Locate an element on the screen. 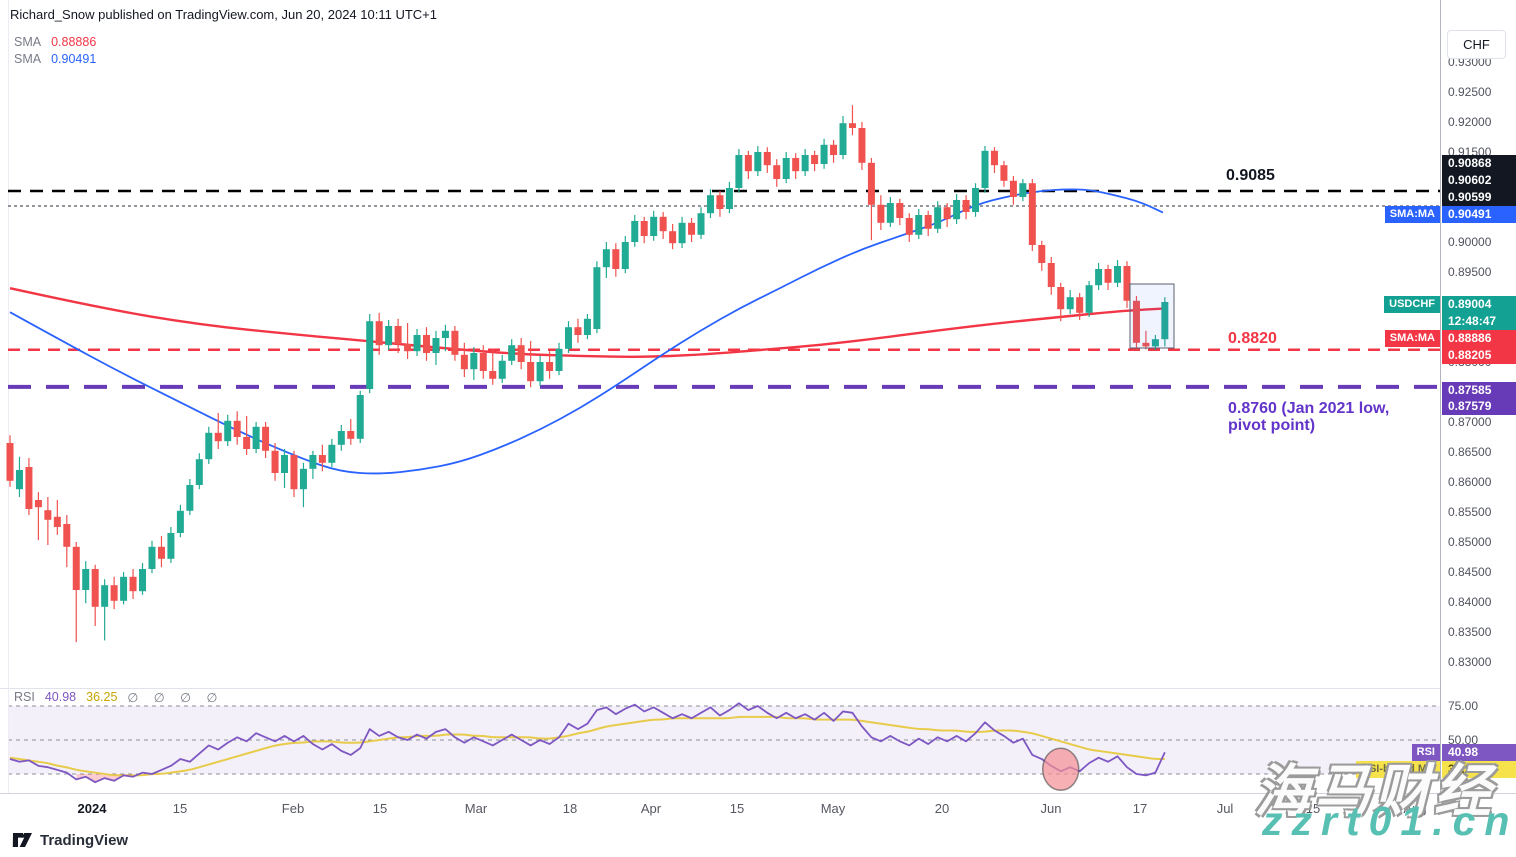 The width and height of the screenshot is (1516, 857). price-axis-tick: 0.83000 is located at coordinates (1470, 662).